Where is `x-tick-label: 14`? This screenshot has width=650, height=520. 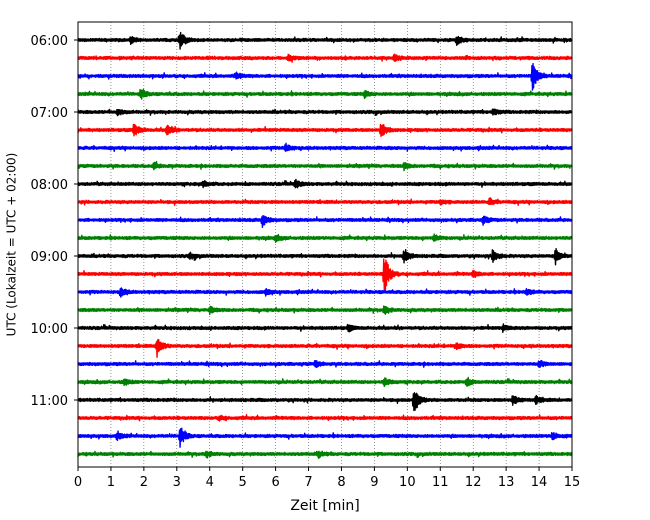
x-tick-label: 14 is located at coordinates (539, 482).